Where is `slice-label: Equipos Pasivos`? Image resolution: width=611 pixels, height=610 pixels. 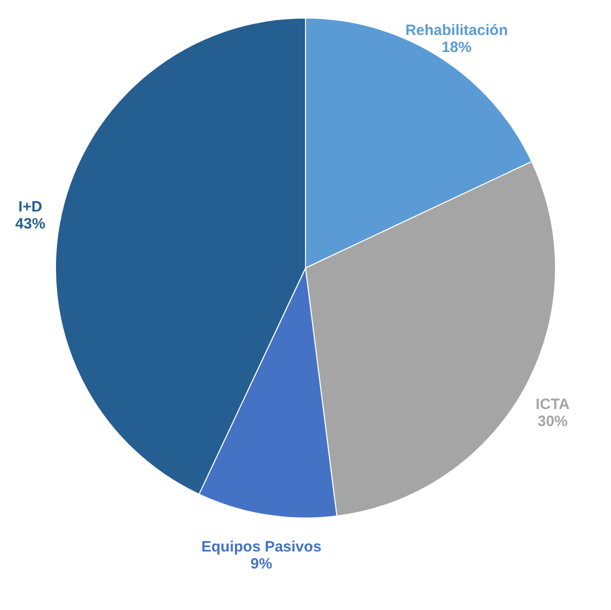
slice-label: Equipos Pasivos is located at coordinates (261, 547).